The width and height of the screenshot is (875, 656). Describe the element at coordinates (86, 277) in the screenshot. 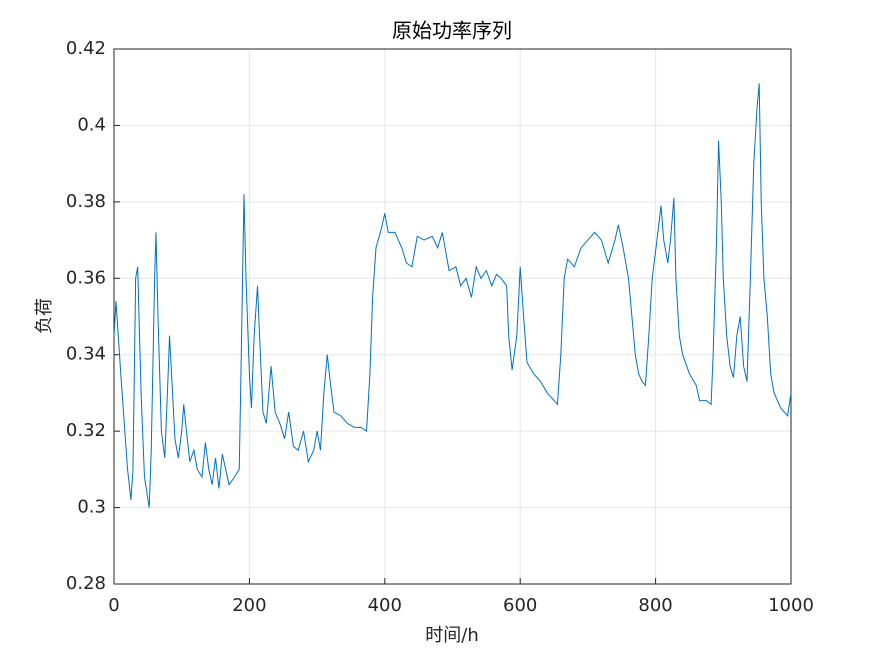

I see `y-tick-label: 0.36` at that location.